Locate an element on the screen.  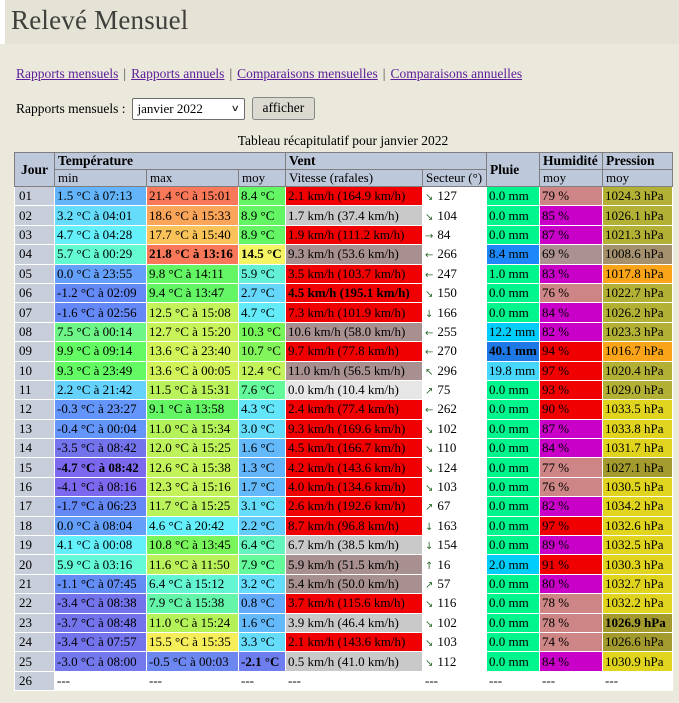
temp-min-cell: -3.4 °C à 08:38 is located at coordinates (100, 603).